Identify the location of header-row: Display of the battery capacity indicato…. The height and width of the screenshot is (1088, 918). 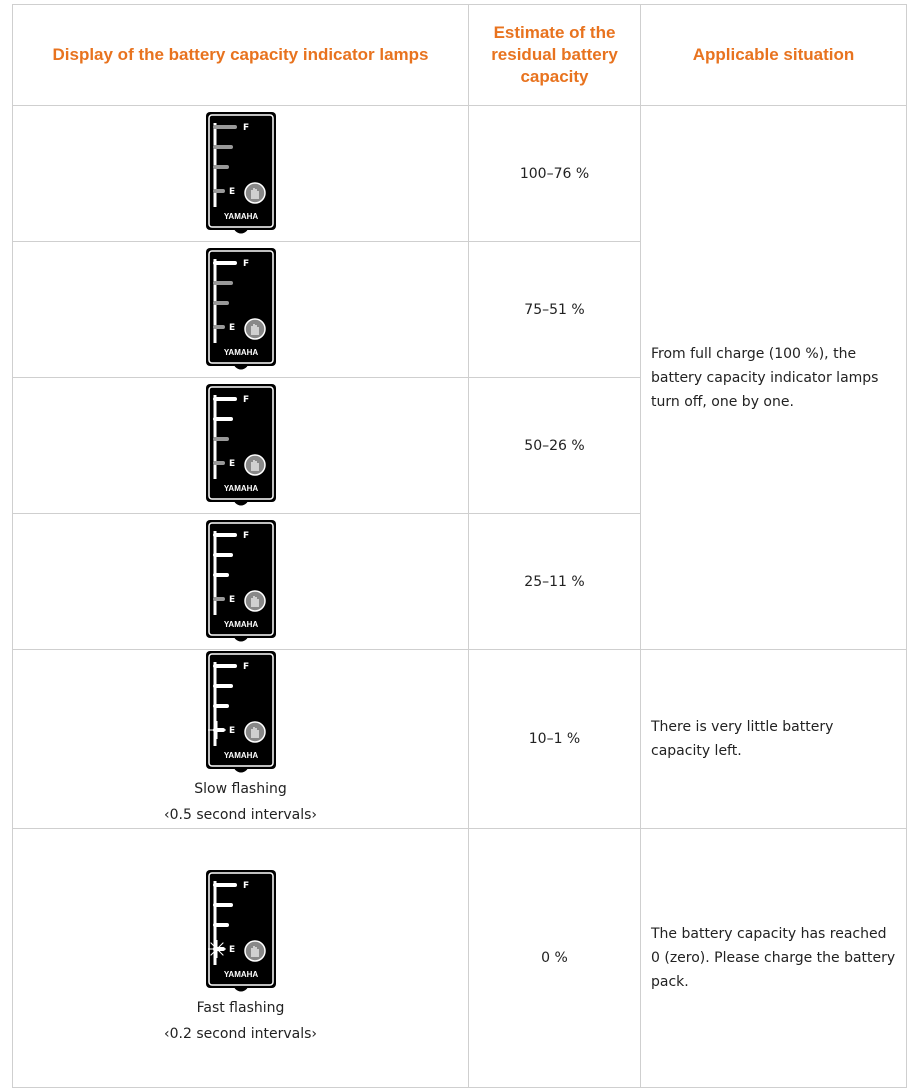
(459, 55).